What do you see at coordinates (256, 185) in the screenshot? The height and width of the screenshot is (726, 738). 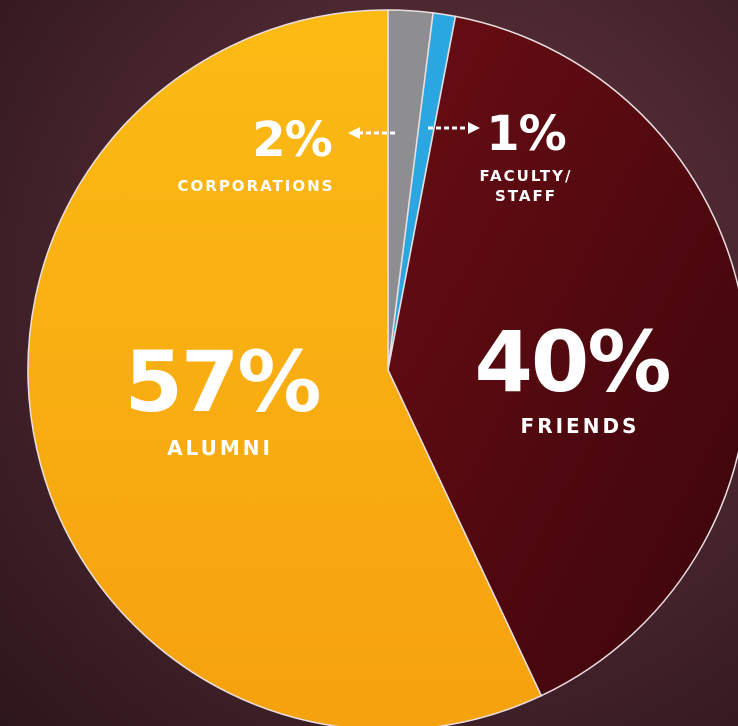 I see `category-label: CORPORATIONS` at bounding box center [256, 185].